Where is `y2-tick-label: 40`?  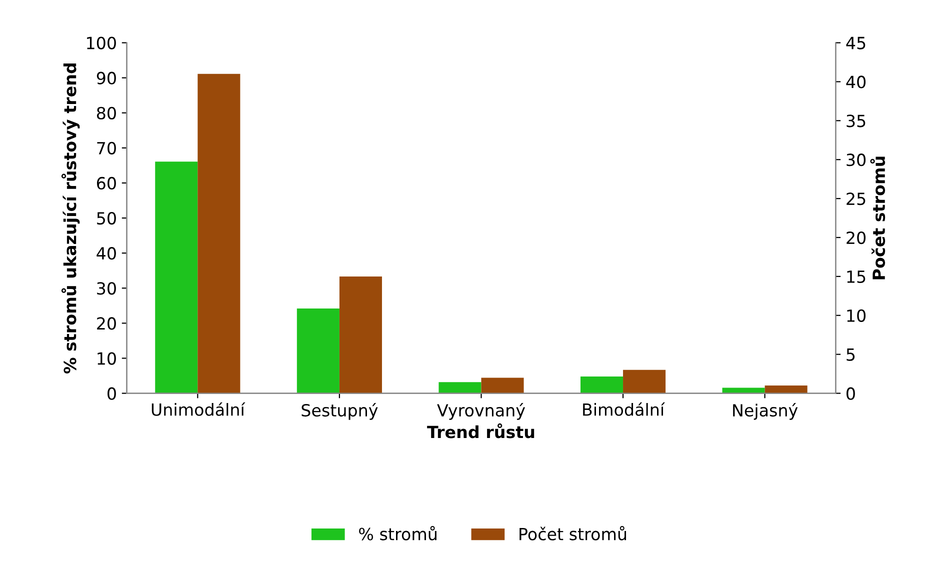
y2-tick-label: 40 is located at coordinates (856, 82).